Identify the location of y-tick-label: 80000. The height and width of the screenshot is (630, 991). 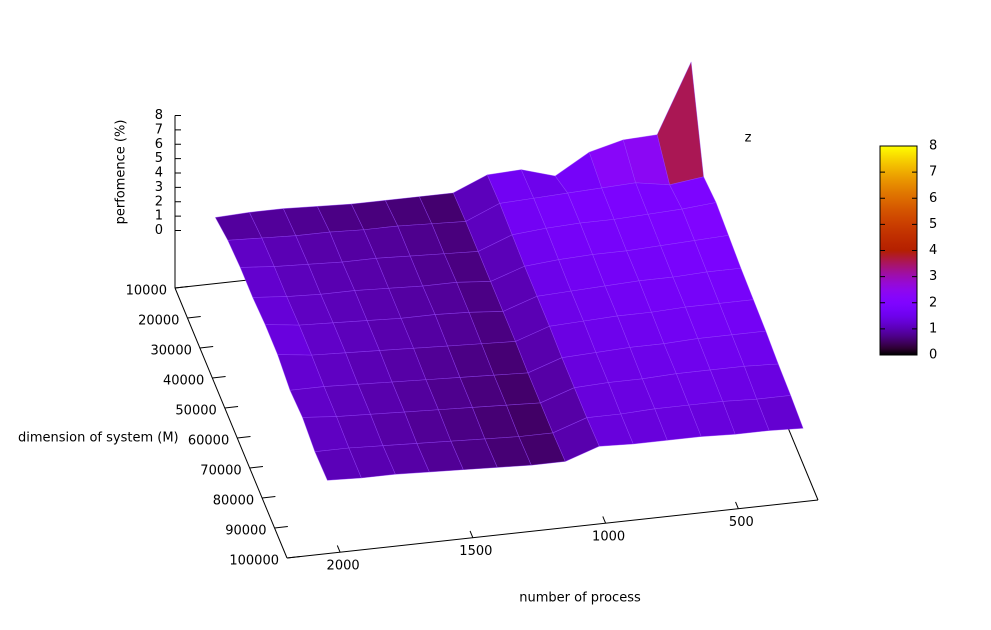
(233, 501).